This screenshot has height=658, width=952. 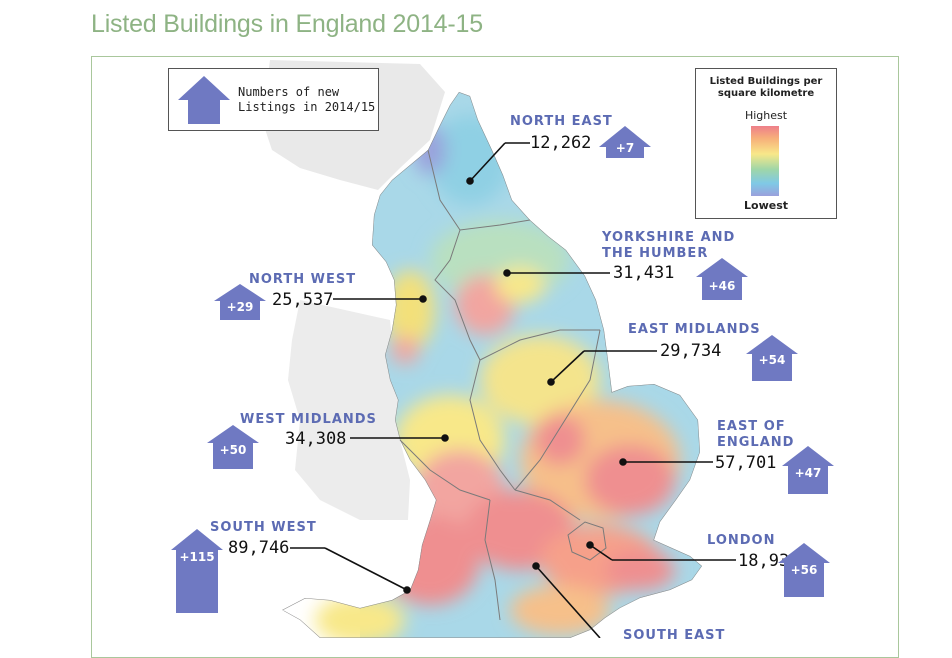 What do you see at coordinates (741, 540) in the screenshot?
I see `region-name-london: LONDON` at bounding box center [741, 540].